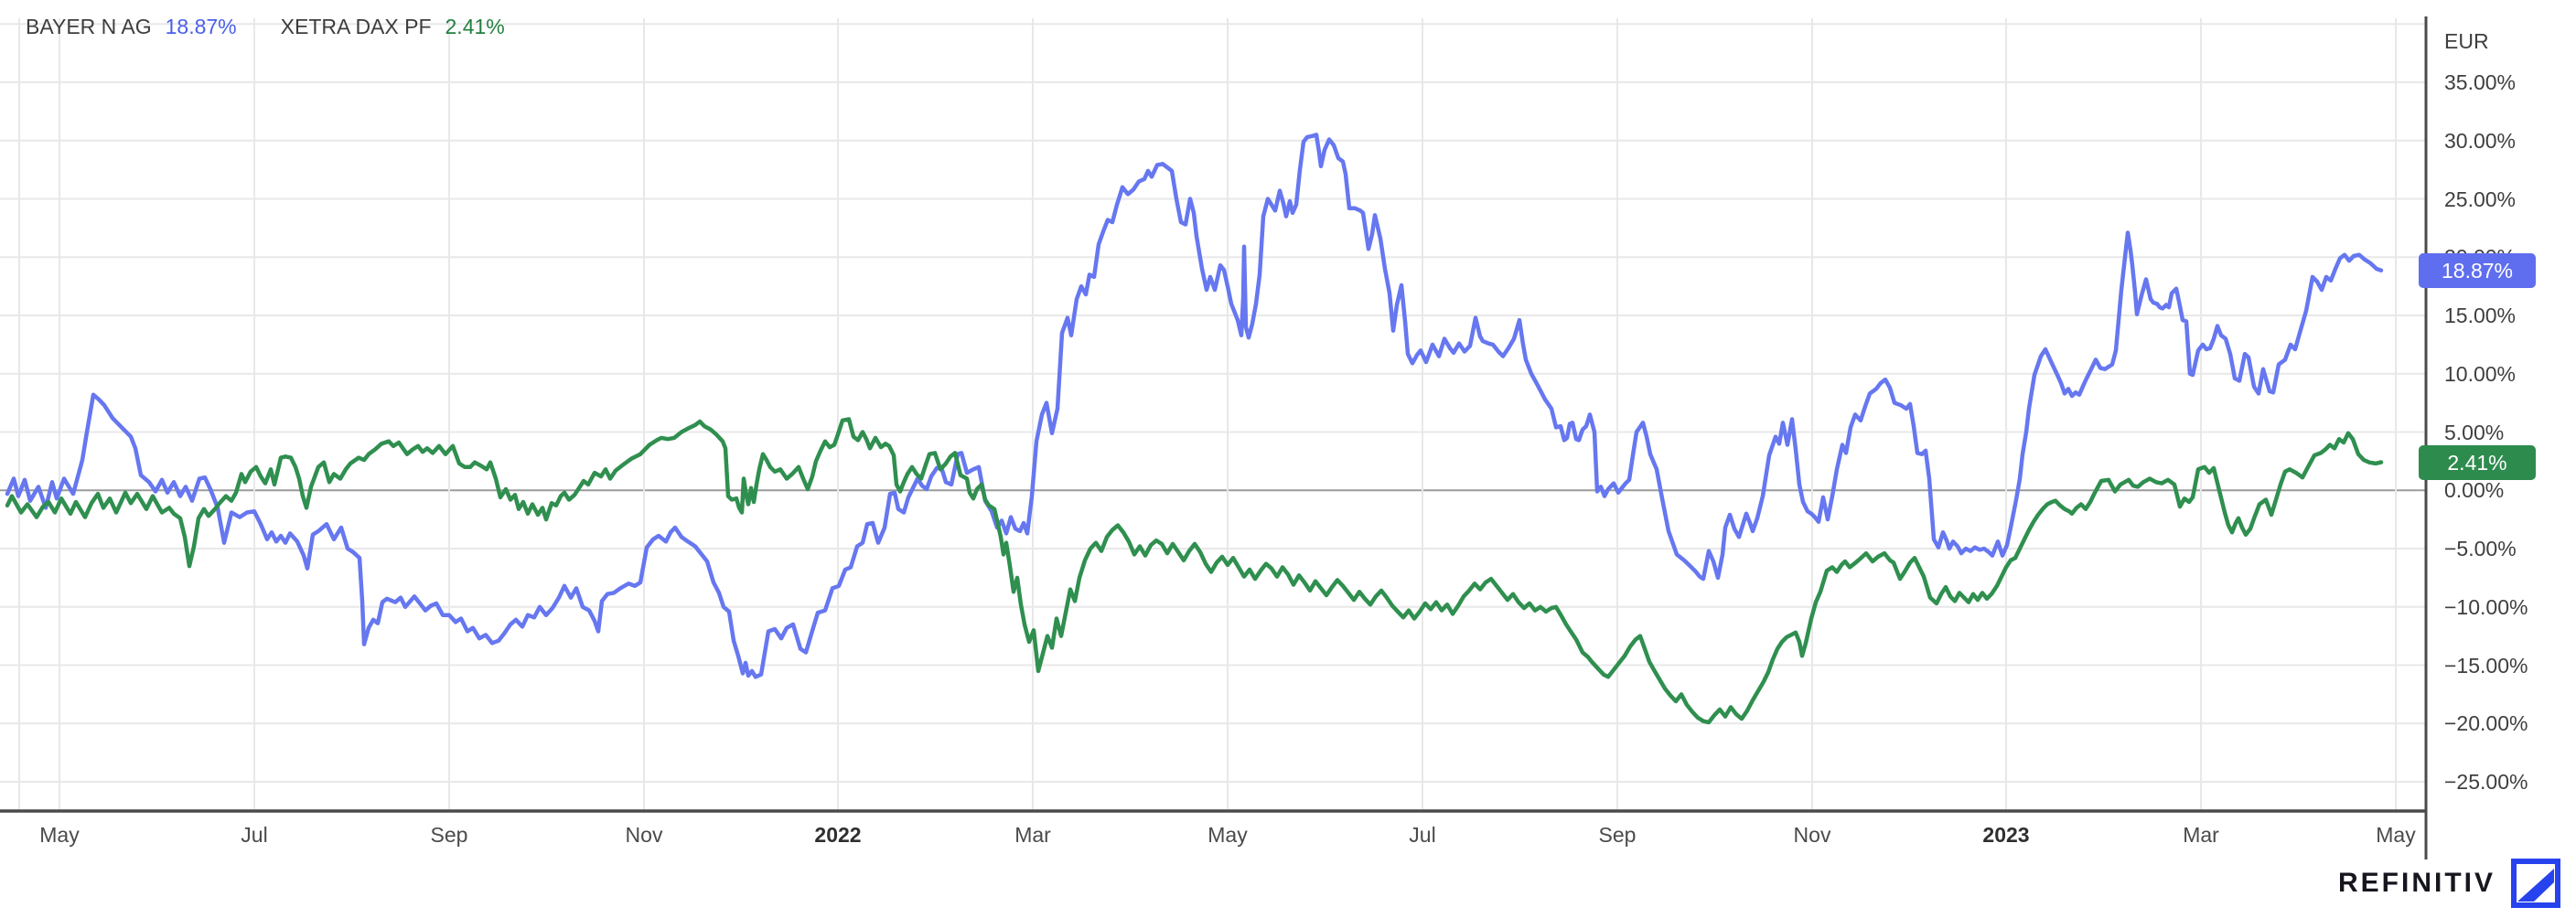 Image resolution: width=2576 pixels, height=918 pixels. What do you see at coordinates (2481, 82) in the screenshot?
I see `y-axis-tick-label: 35.00%` at bounding box center [2481, 82].